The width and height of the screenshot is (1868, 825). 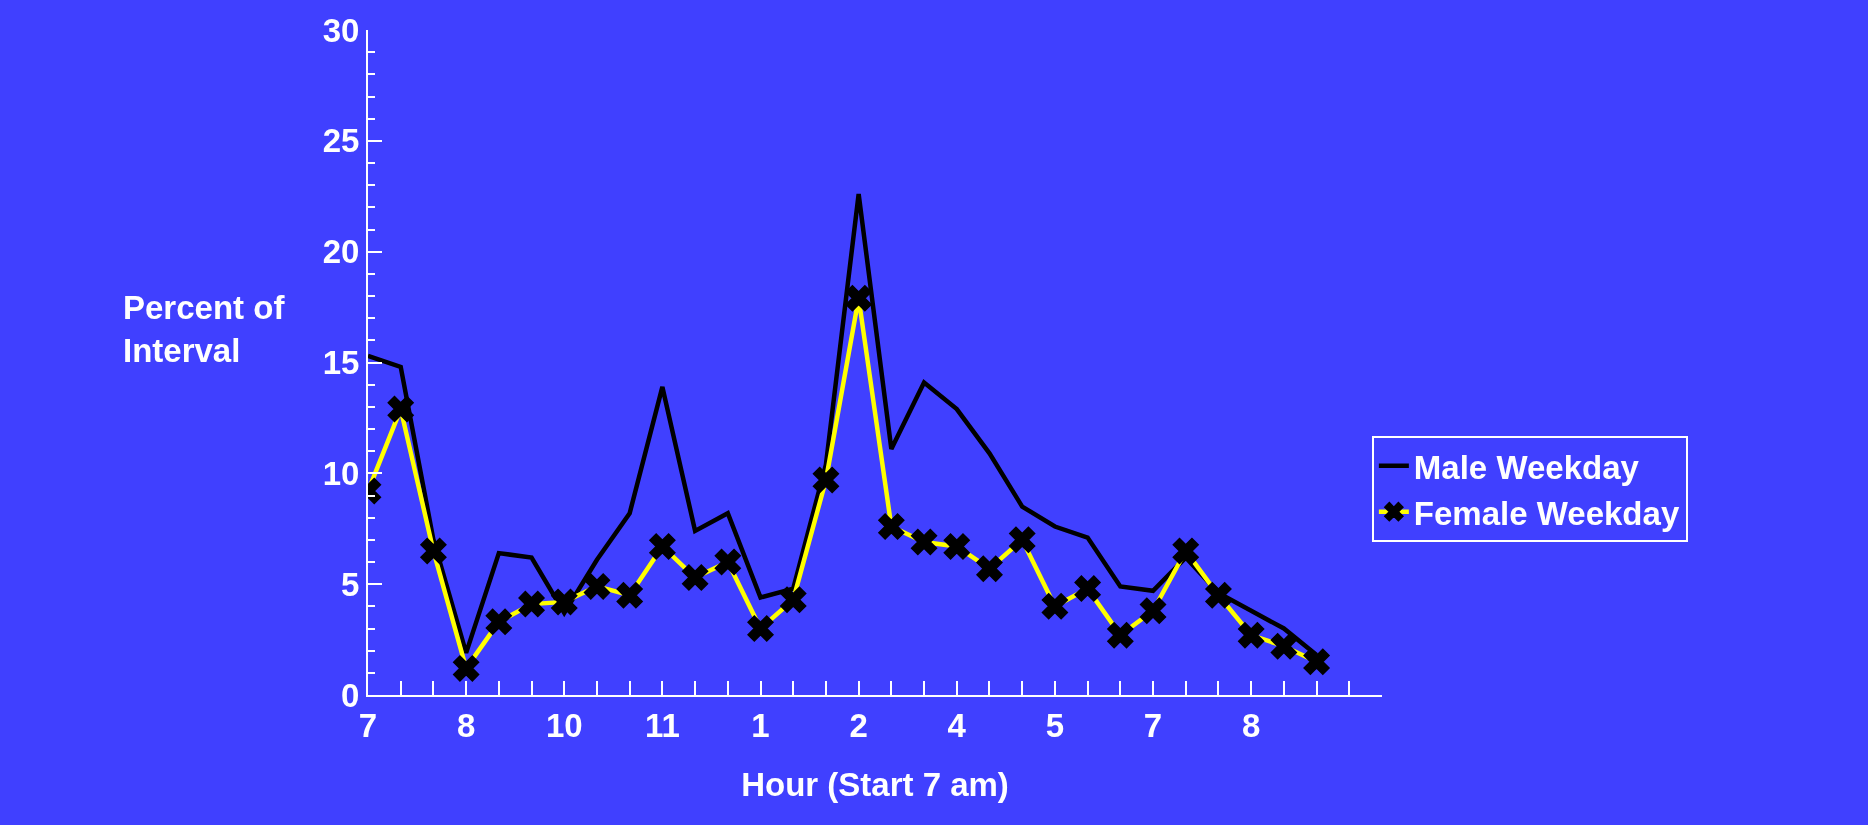 What do you see at coordinates (957, 725) in the screenshot?
I see `x-tick-label: 4` at bounding box center [957, 725].